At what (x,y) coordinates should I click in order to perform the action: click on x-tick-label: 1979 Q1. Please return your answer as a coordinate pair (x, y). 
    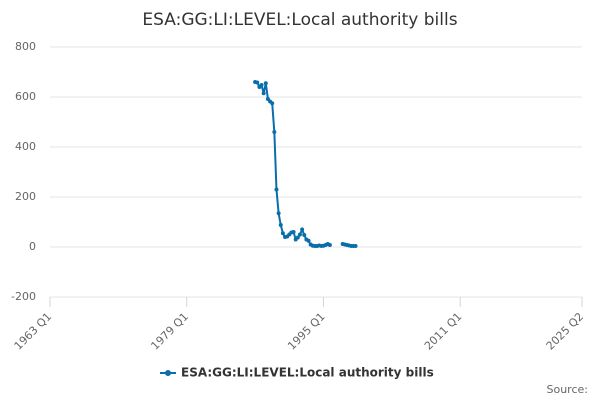
    Looking at the image, I should click on (169, 331).